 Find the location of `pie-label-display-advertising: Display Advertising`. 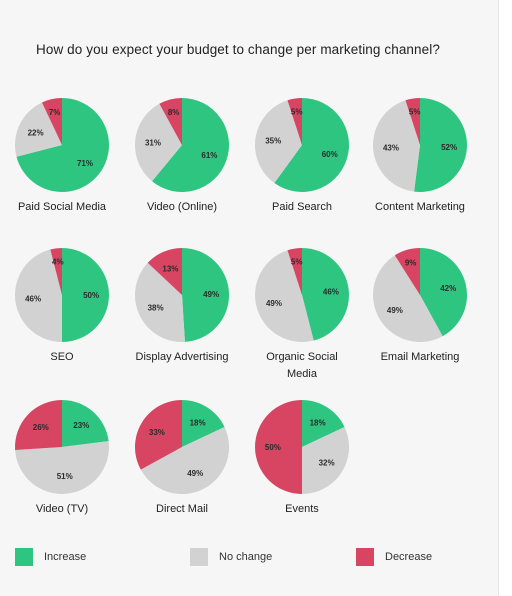

pie-label-display-advertising: Display Advertising is located at coordinates (182, 357).